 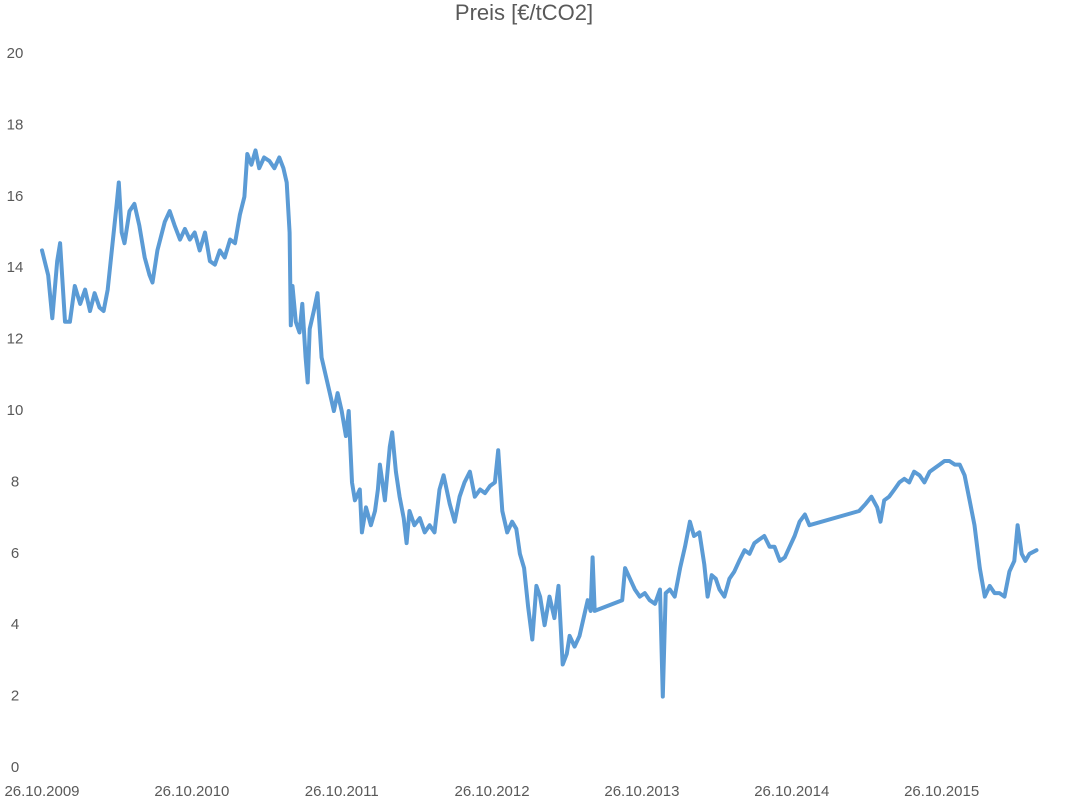 I want to click on y-tick-label: 18, so click(x=15, y=124).